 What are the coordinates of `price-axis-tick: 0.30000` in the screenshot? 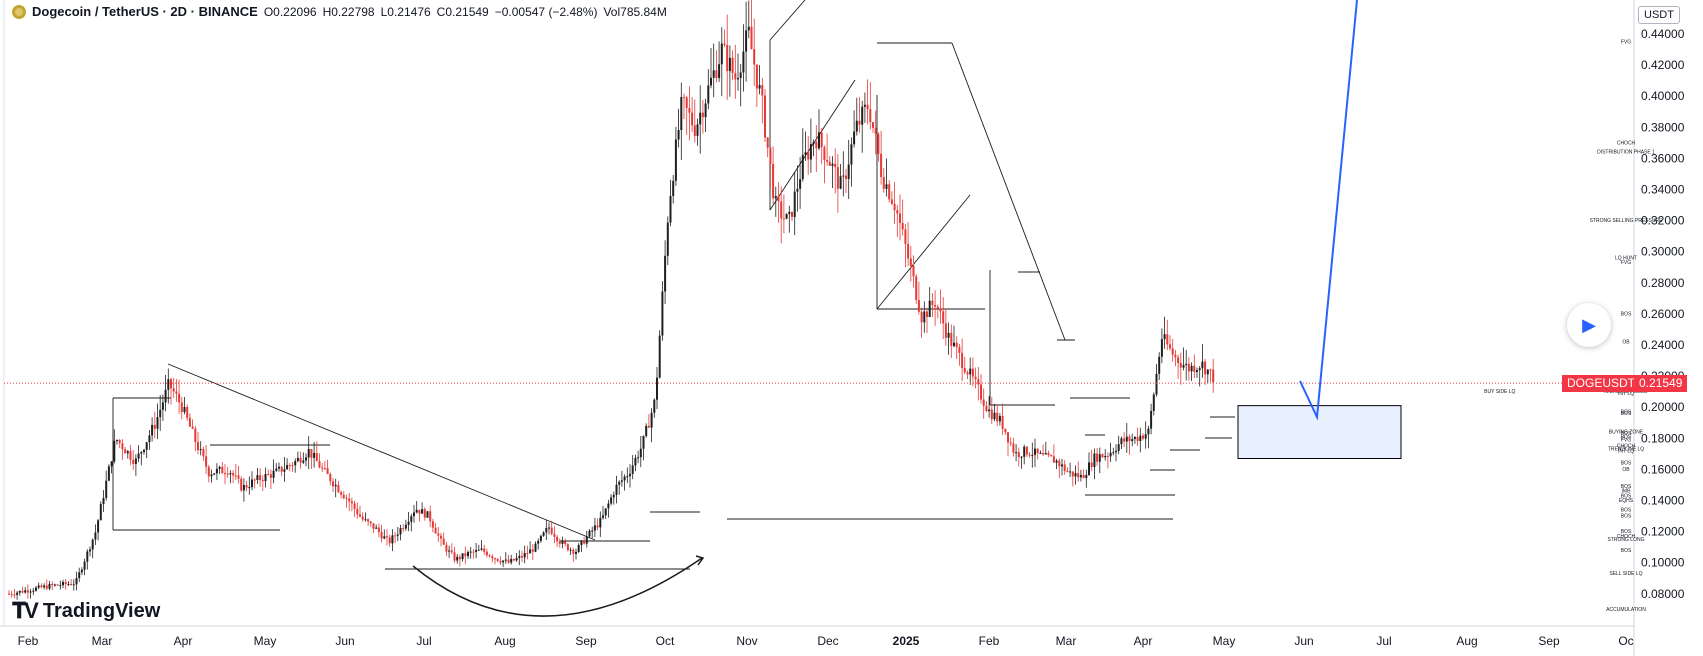 It's located at (1663, 252).